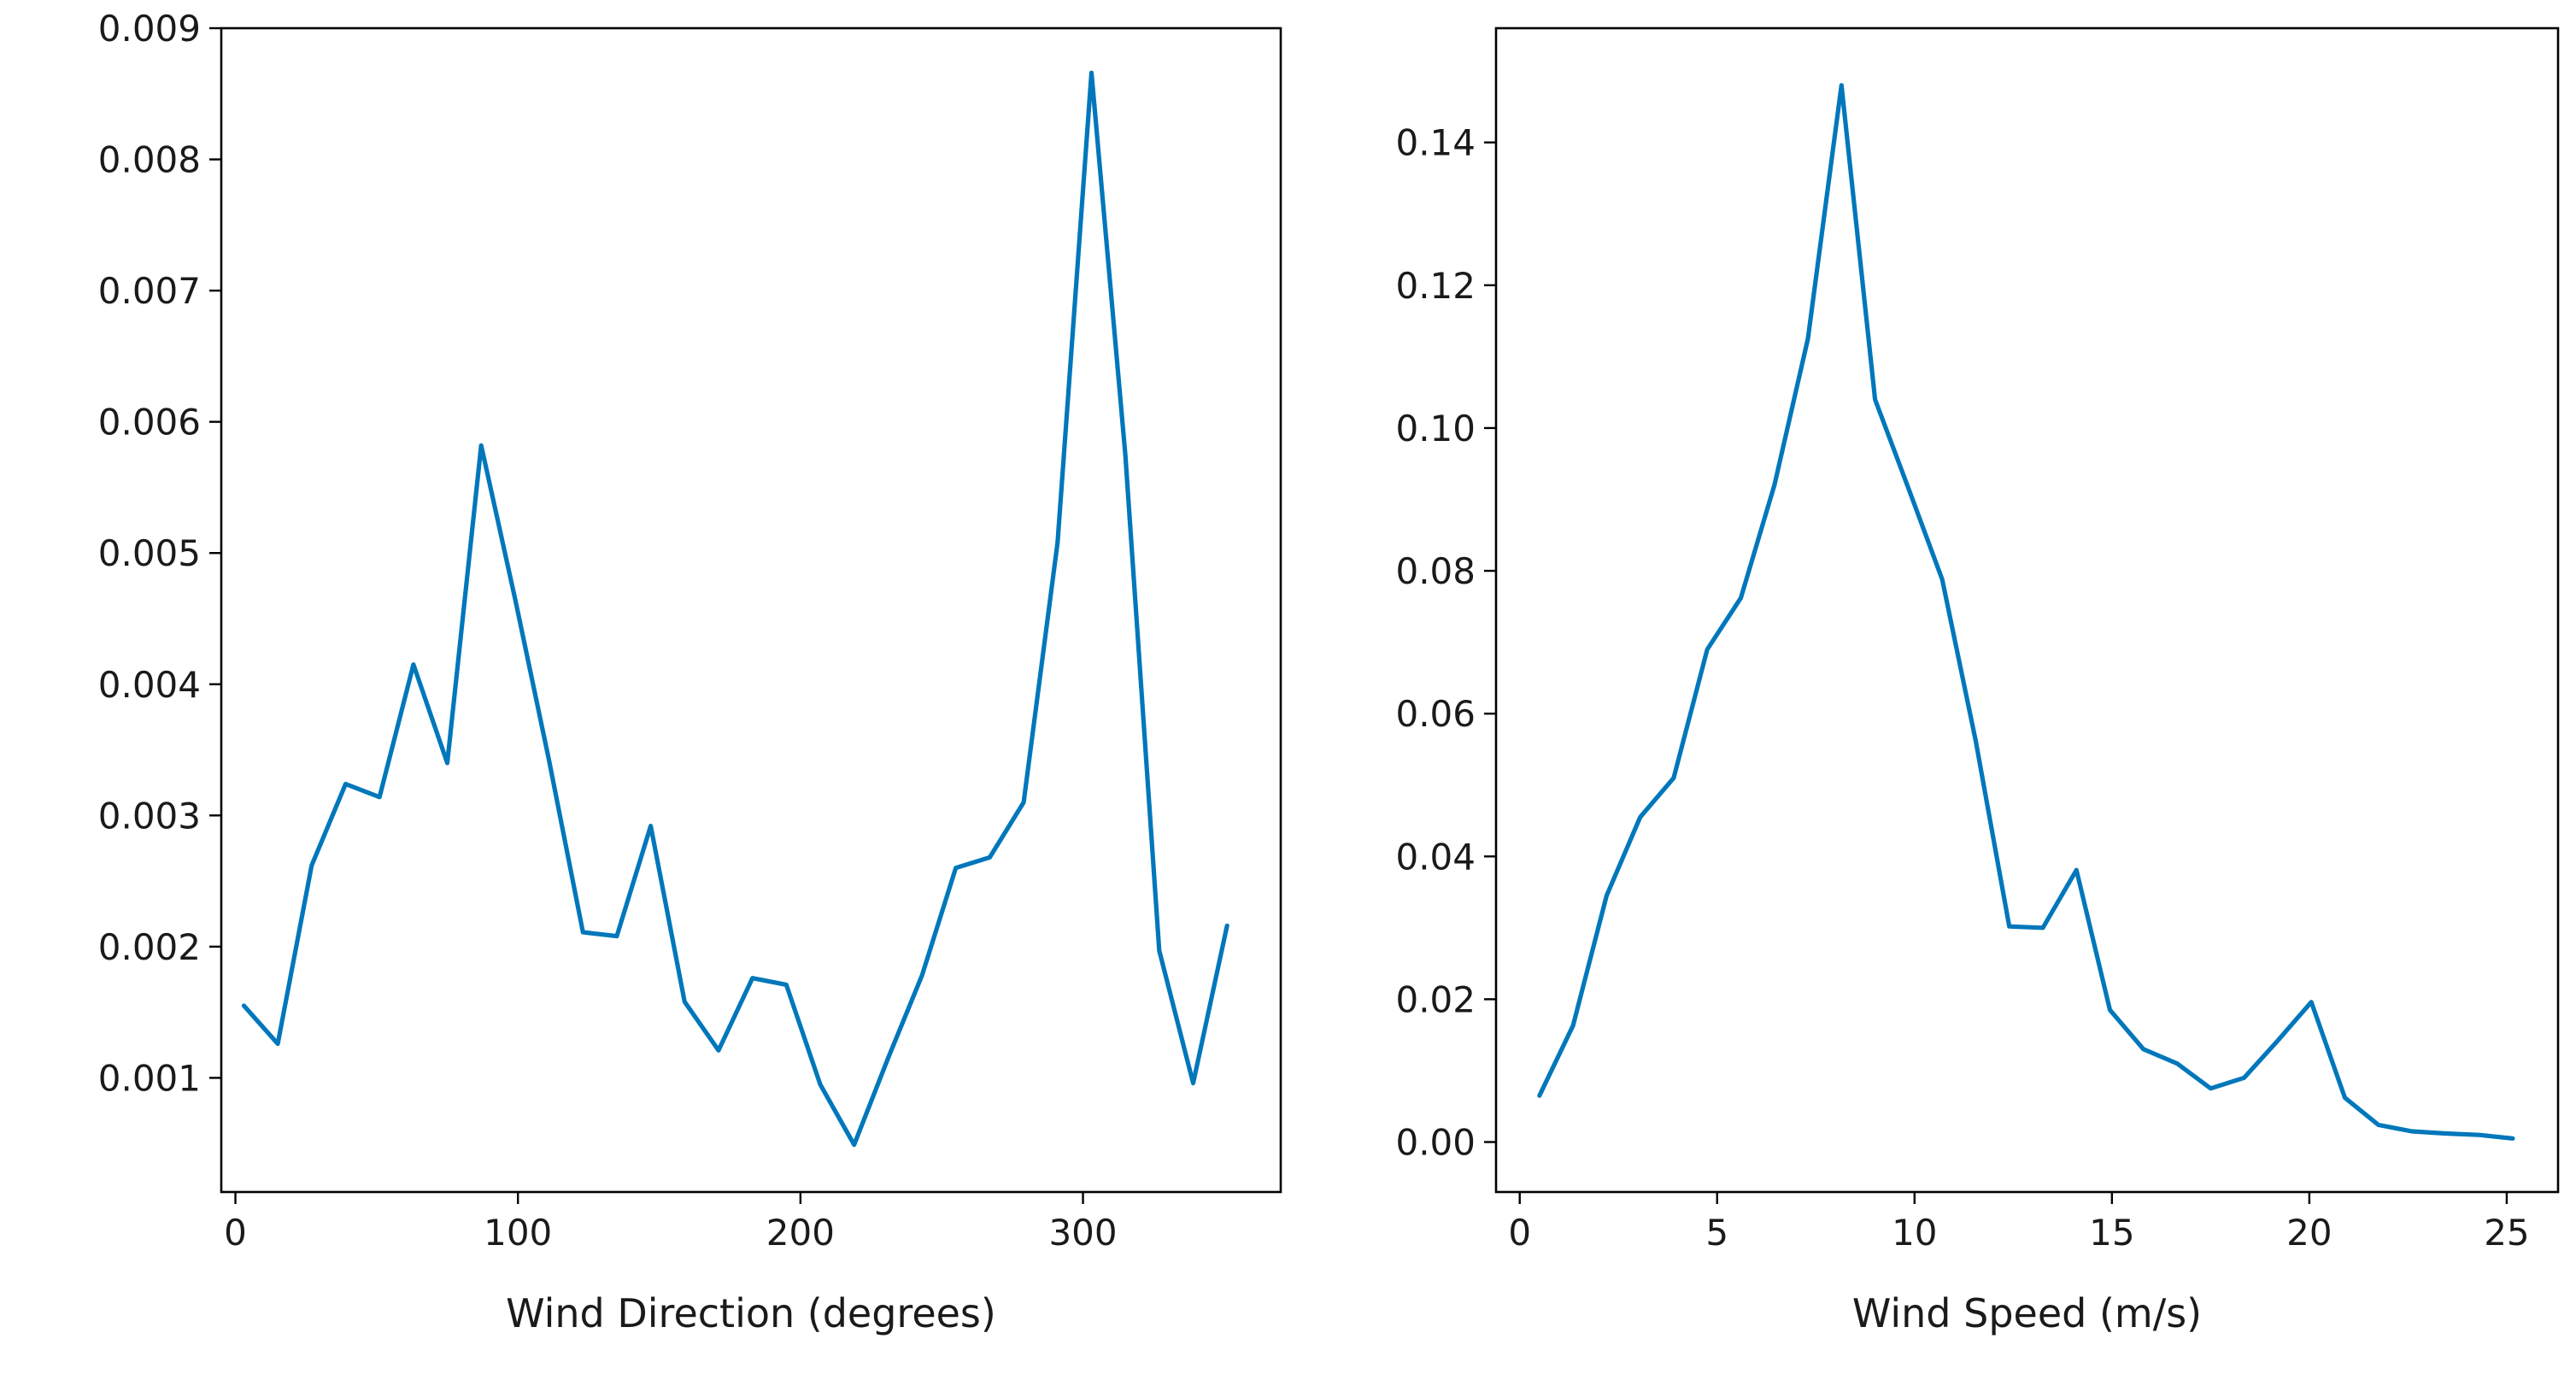 Image resolution: width=2576 pixels, height=1380 pixels. Describe the element at coordinates (2111, 1233) in the screenshot. I see `x-tick-label: 15` at that location.